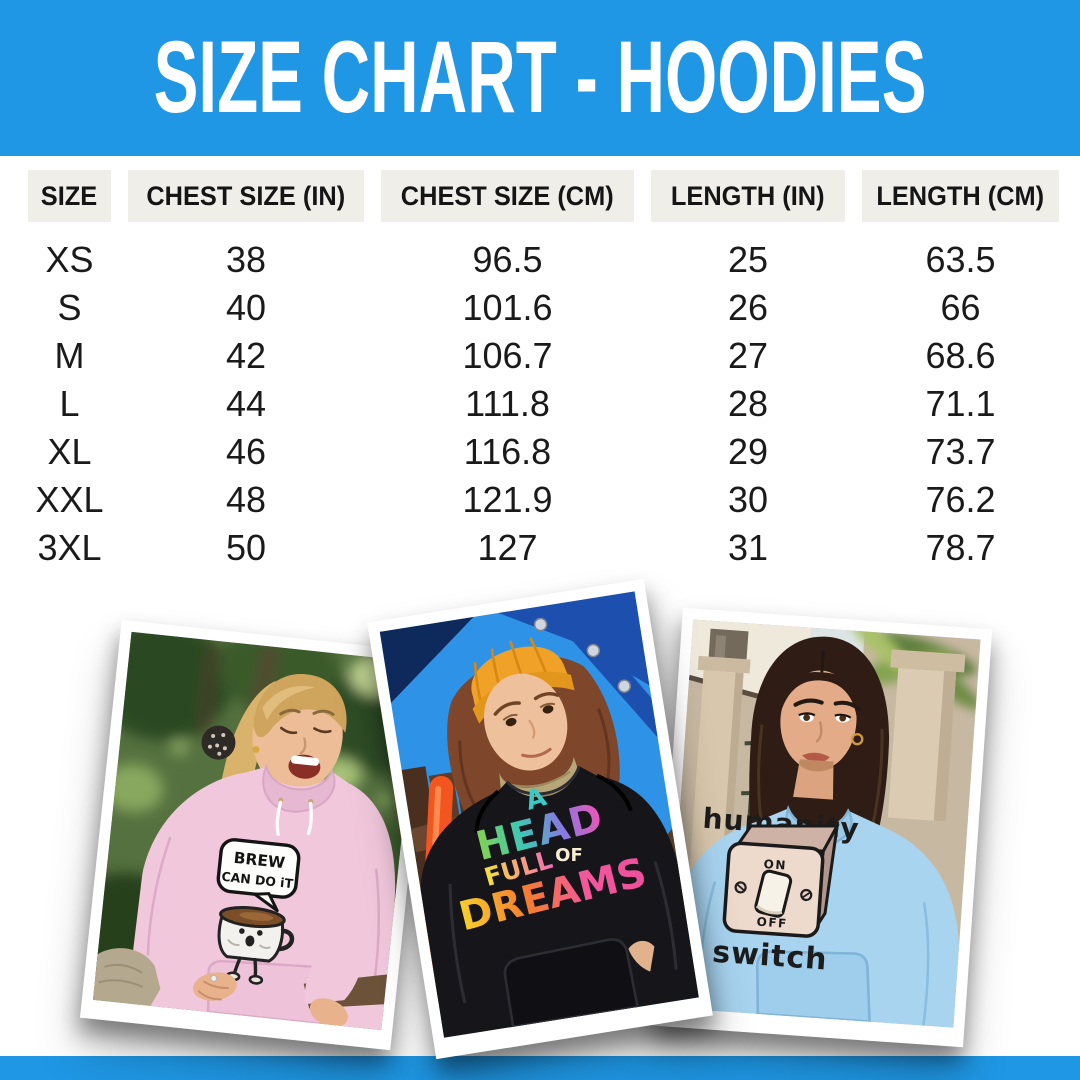  I want to click on cell-length-cm: 66, so click(960, 307).